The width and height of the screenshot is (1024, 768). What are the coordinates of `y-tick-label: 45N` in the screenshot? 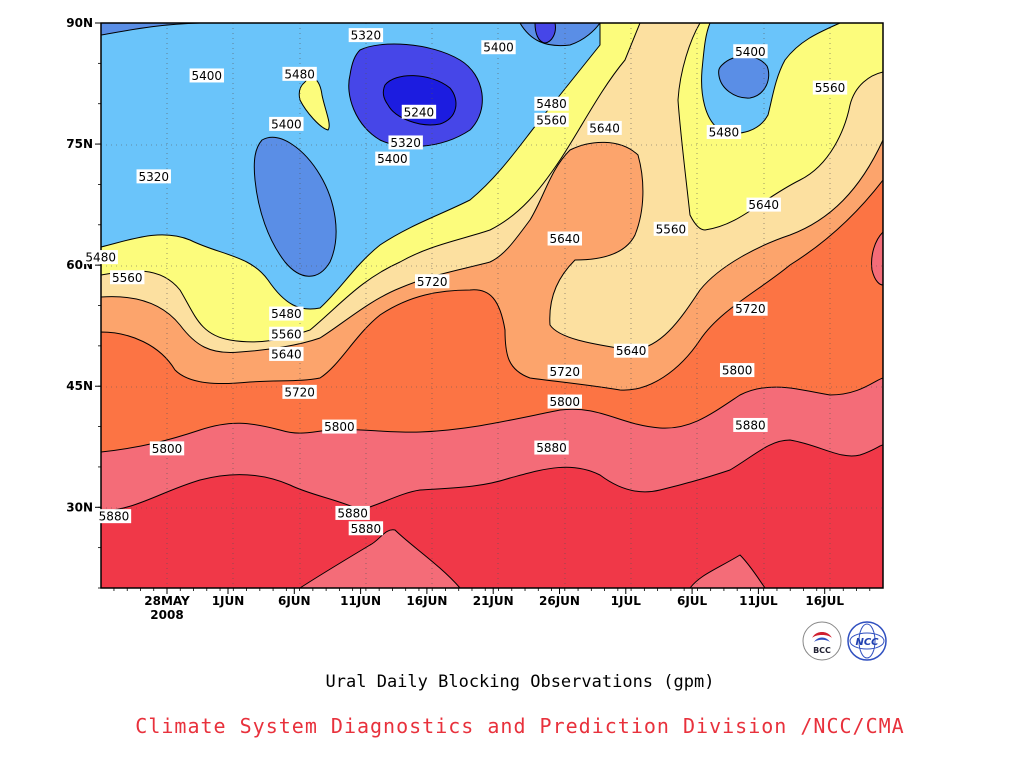 It's located at (79, 386).